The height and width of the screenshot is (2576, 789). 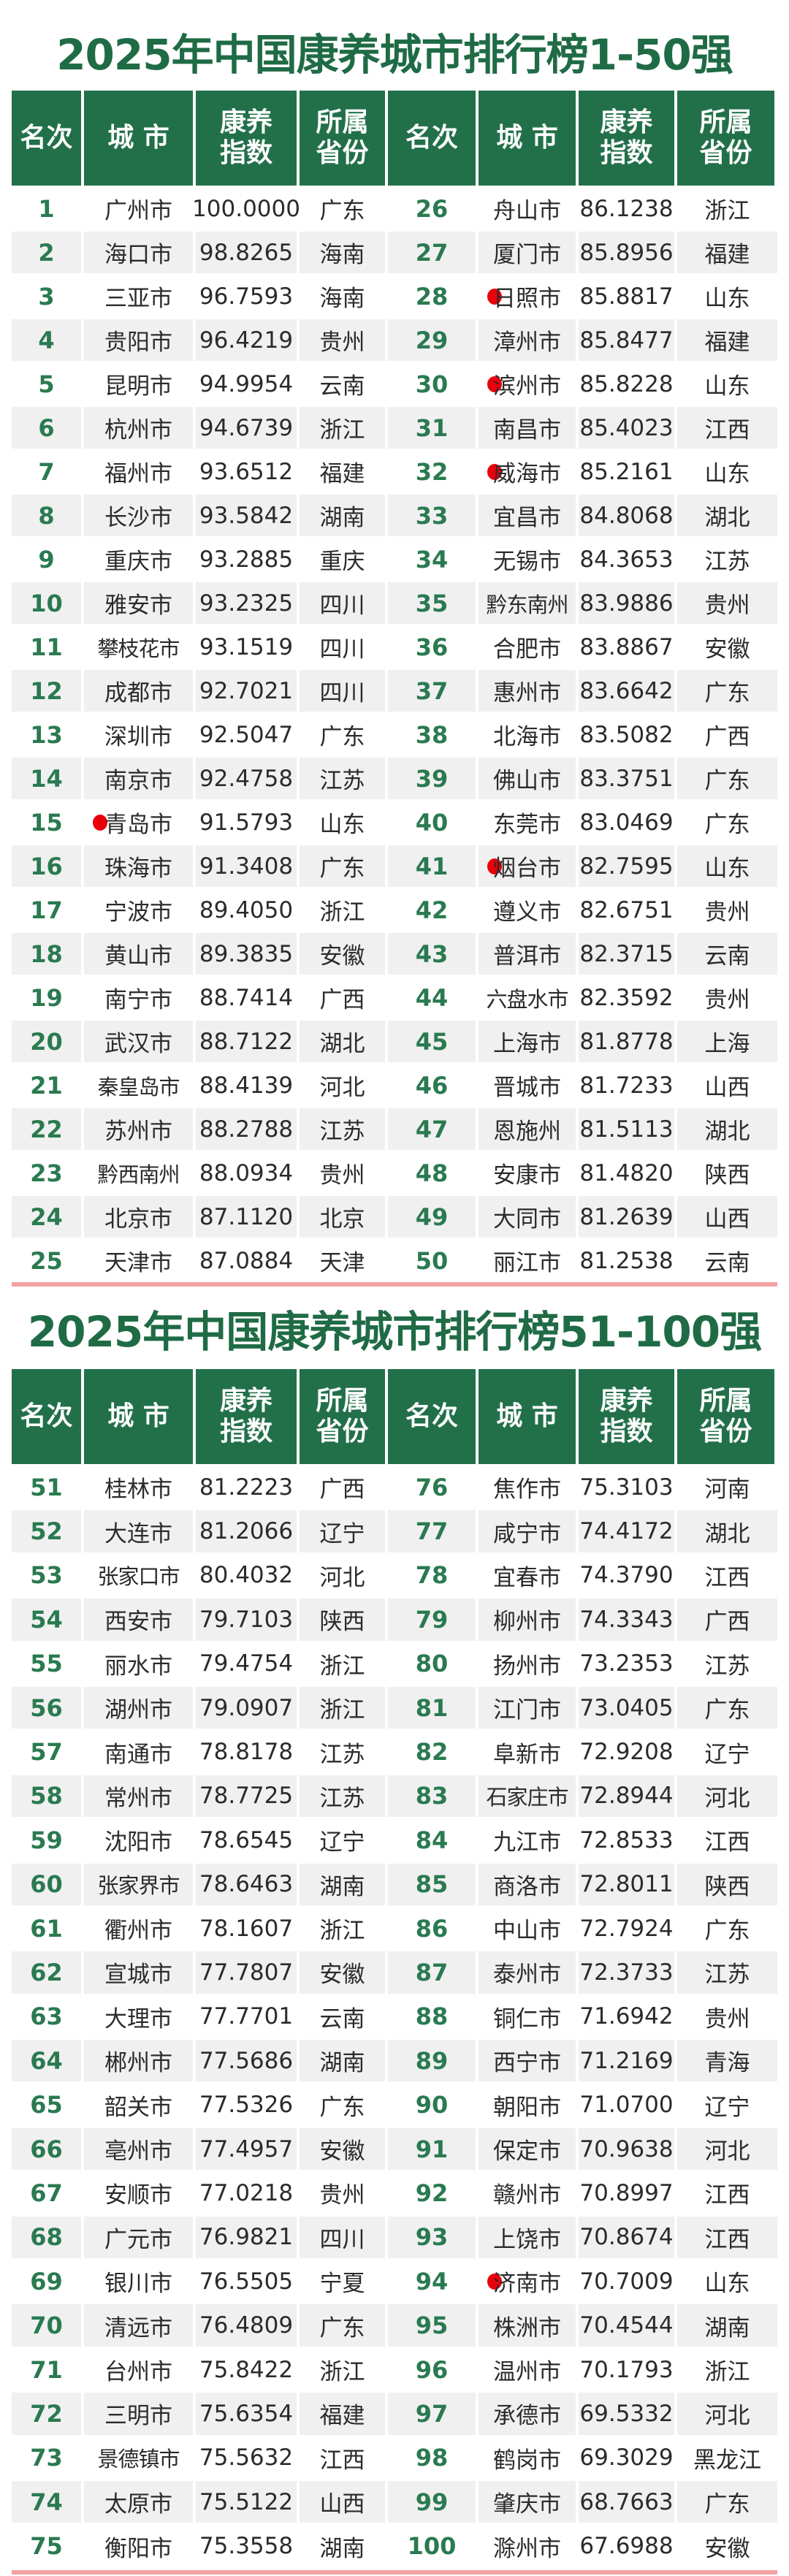 What do you see at coordinates (48, 646) in the screenshot?
I see `cell-rank: 11` at bounding box center [48, 646].